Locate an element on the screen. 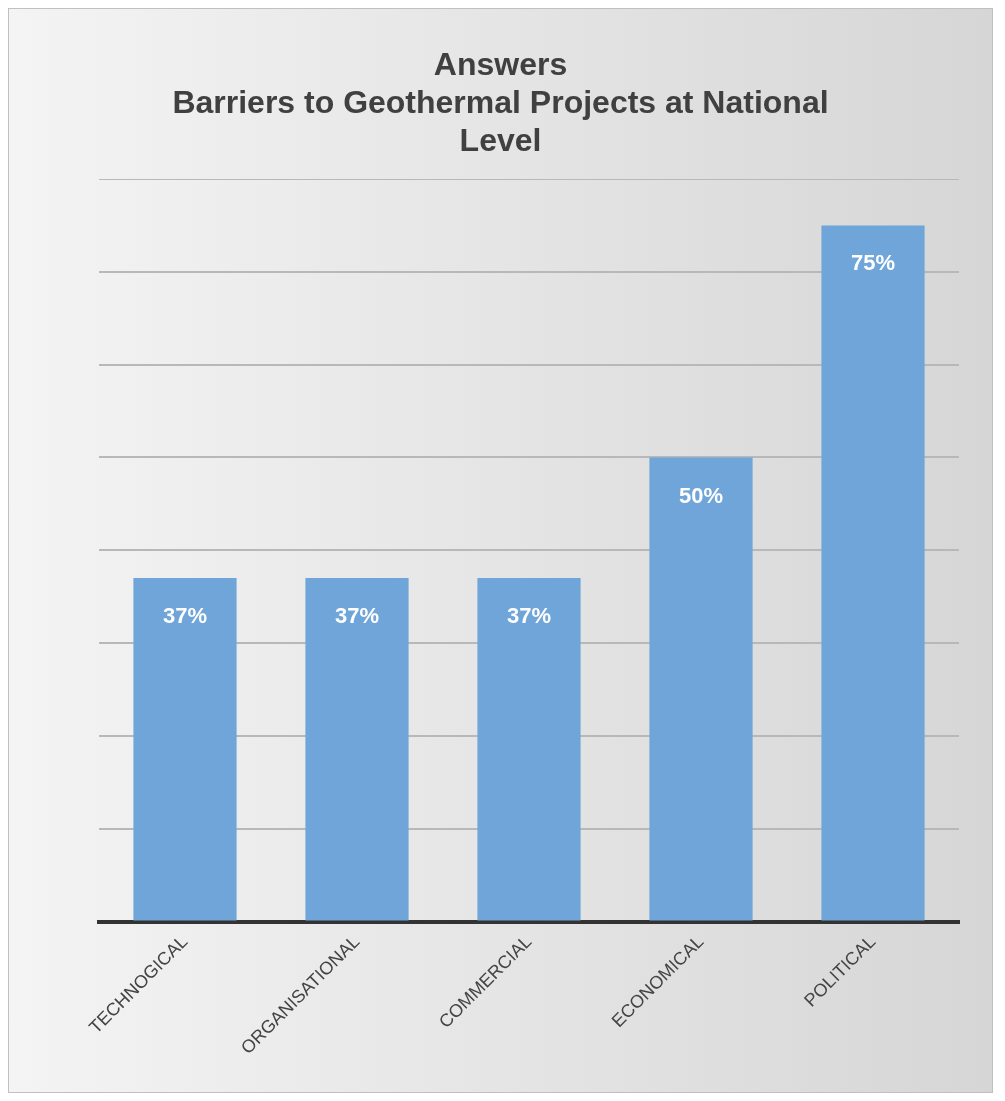 This screenshot has width=1005, height=1101. data-label: 50% is located at coordinates (701, 495).